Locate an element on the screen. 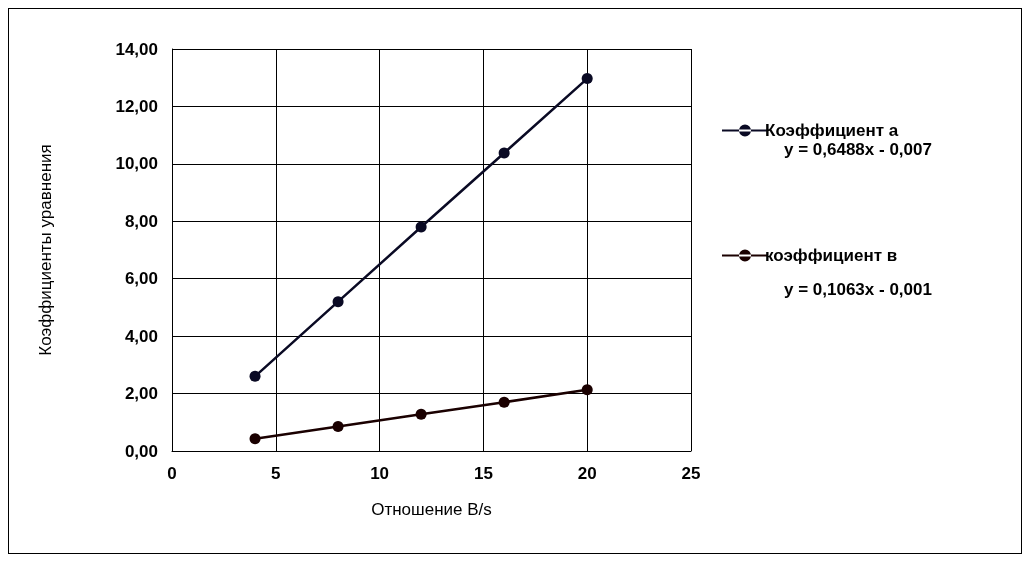 The width and height of the screenshot is (1030, 562). y-tick-label: 14,00 is located at coordinates (136, 49).